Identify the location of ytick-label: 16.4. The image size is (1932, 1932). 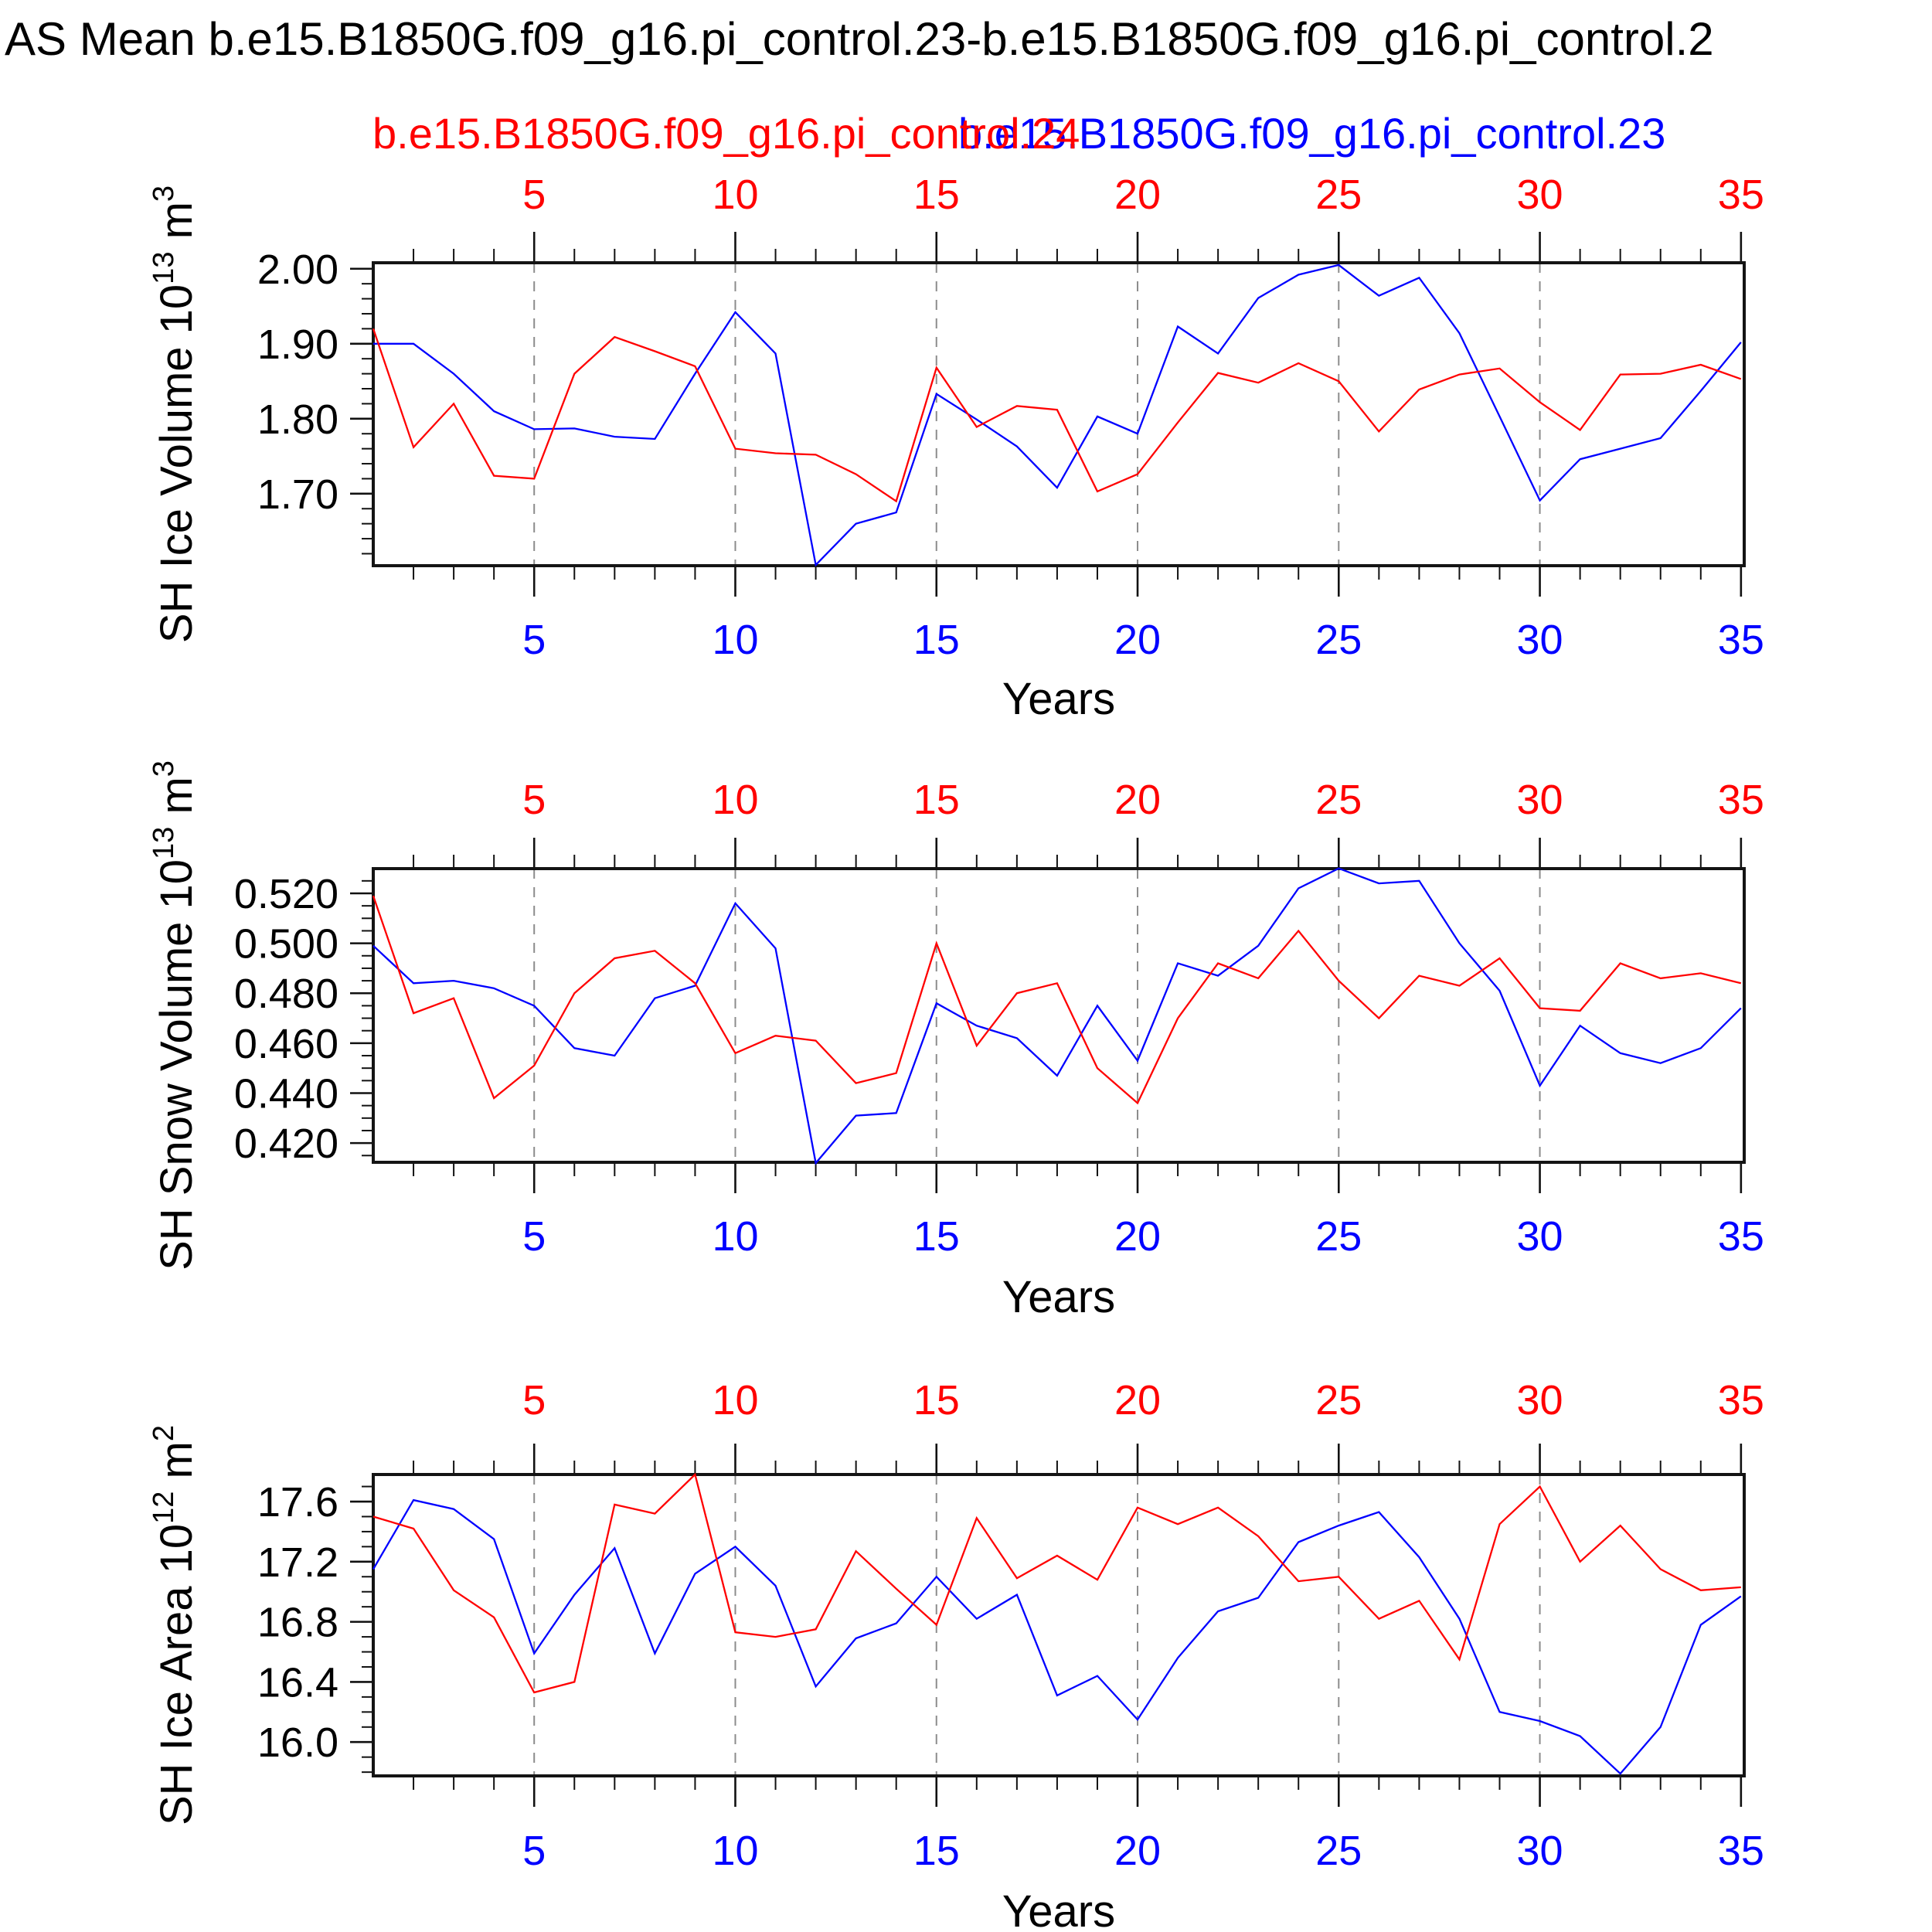
(298, 1683).